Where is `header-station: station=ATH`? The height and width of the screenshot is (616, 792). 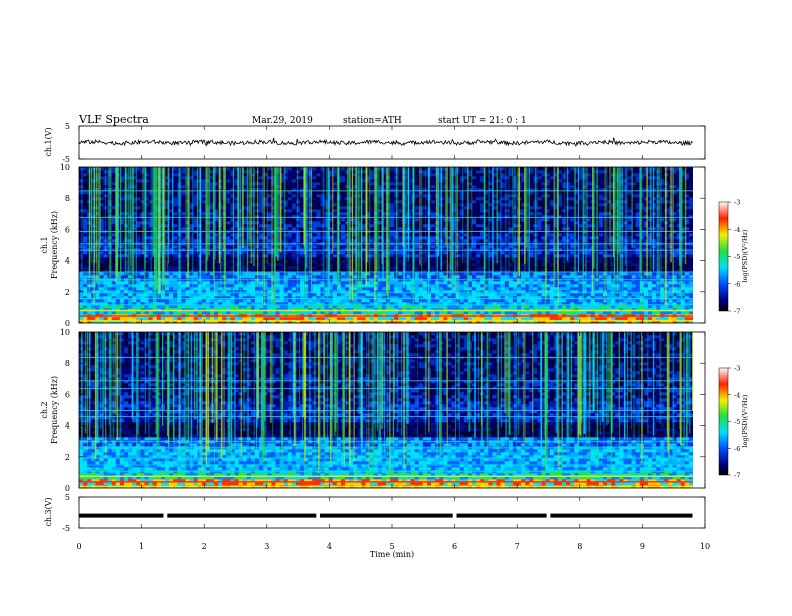 header-station: station=ATH is located at coordinates (372, 121).